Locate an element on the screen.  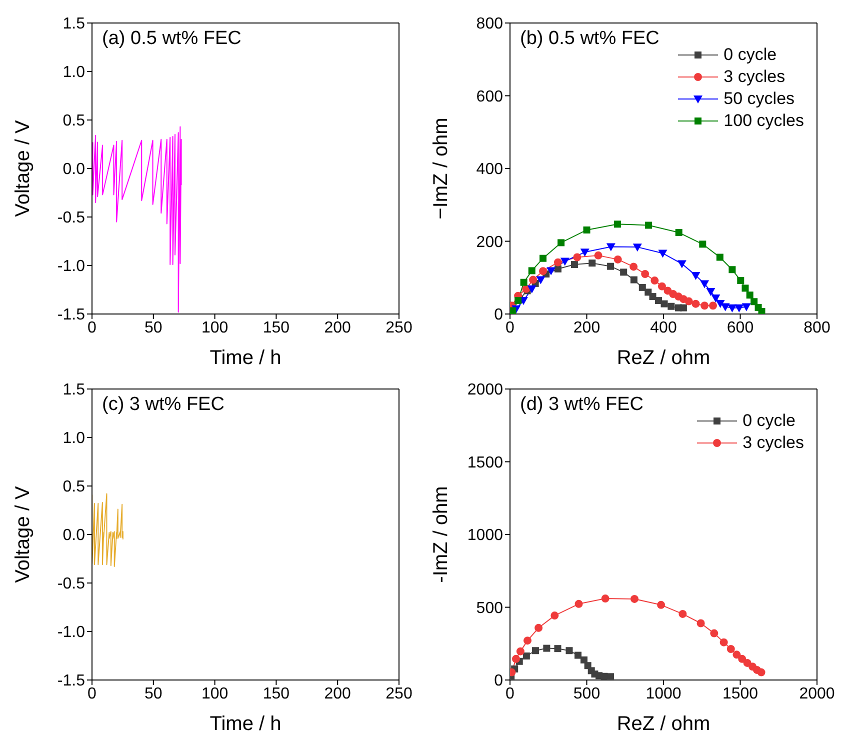
y-axis-title: −ImZ / ohm is located at coordinates (441, 169).